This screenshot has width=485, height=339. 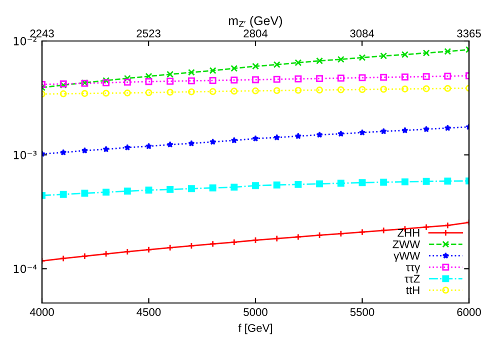 I want to click on x-tick-label: 5000, so click(x=256, y=312).